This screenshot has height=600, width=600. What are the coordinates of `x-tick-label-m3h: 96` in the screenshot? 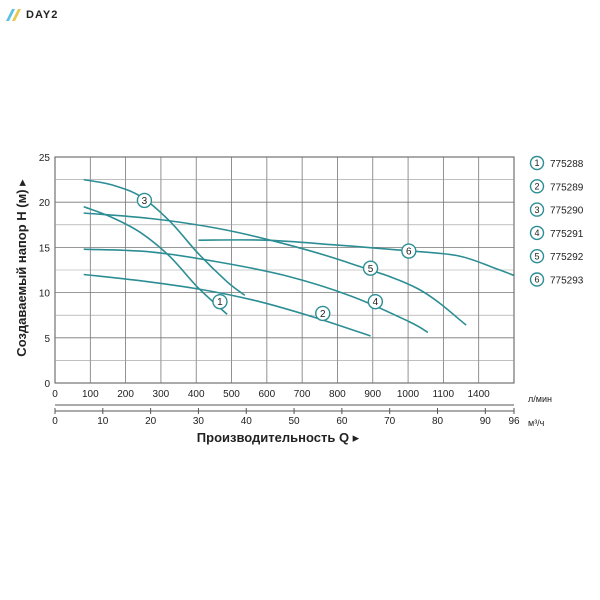 It's located at (514, 421).